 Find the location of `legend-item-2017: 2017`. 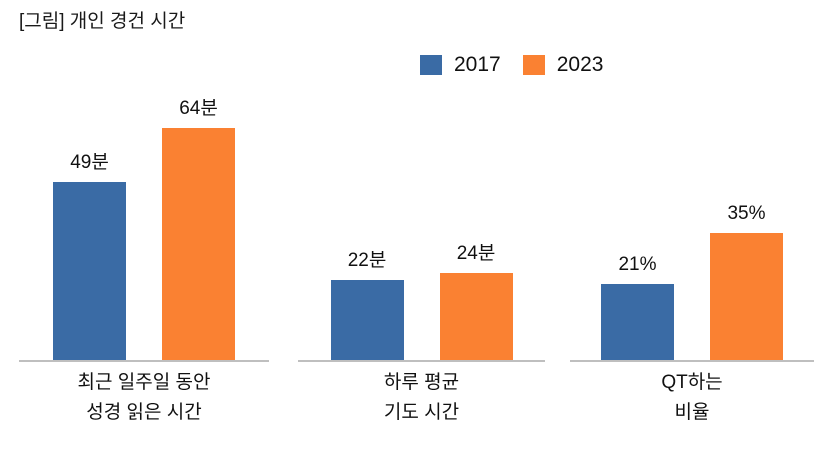

legend-item-2017: 2017 is located at coordinates (460, 65).